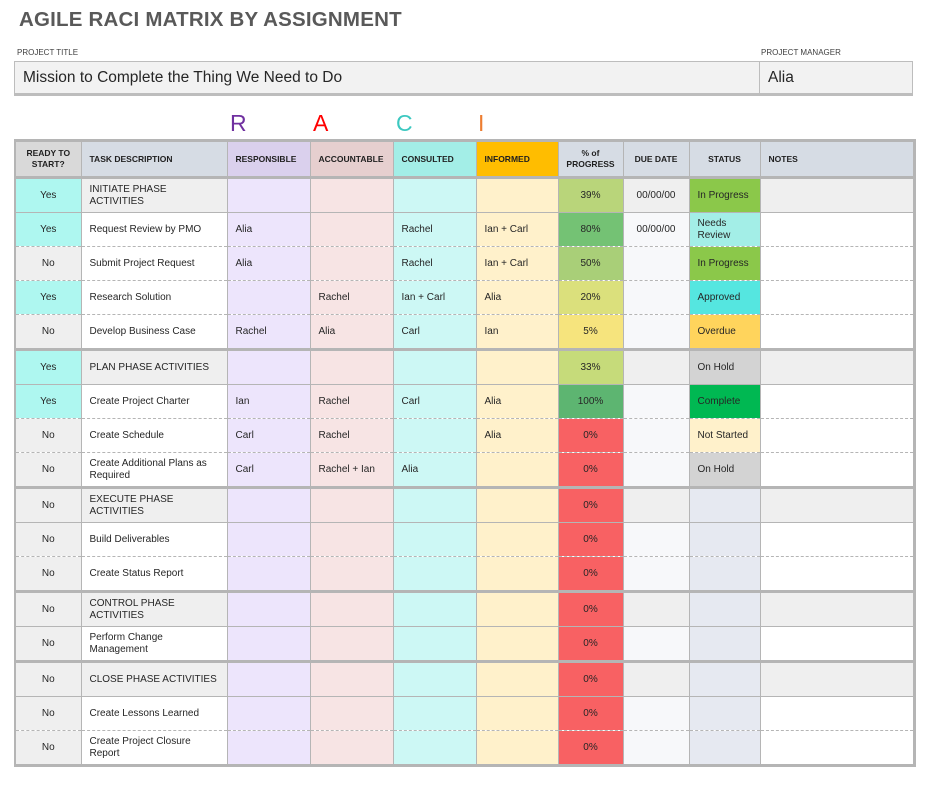 Image resolution: width=931 pixels, height=798 pixels. Describe the element at coordinates (154, 332) in the screenshot. I see `task-description-cell: Develop Business Case` at that location.